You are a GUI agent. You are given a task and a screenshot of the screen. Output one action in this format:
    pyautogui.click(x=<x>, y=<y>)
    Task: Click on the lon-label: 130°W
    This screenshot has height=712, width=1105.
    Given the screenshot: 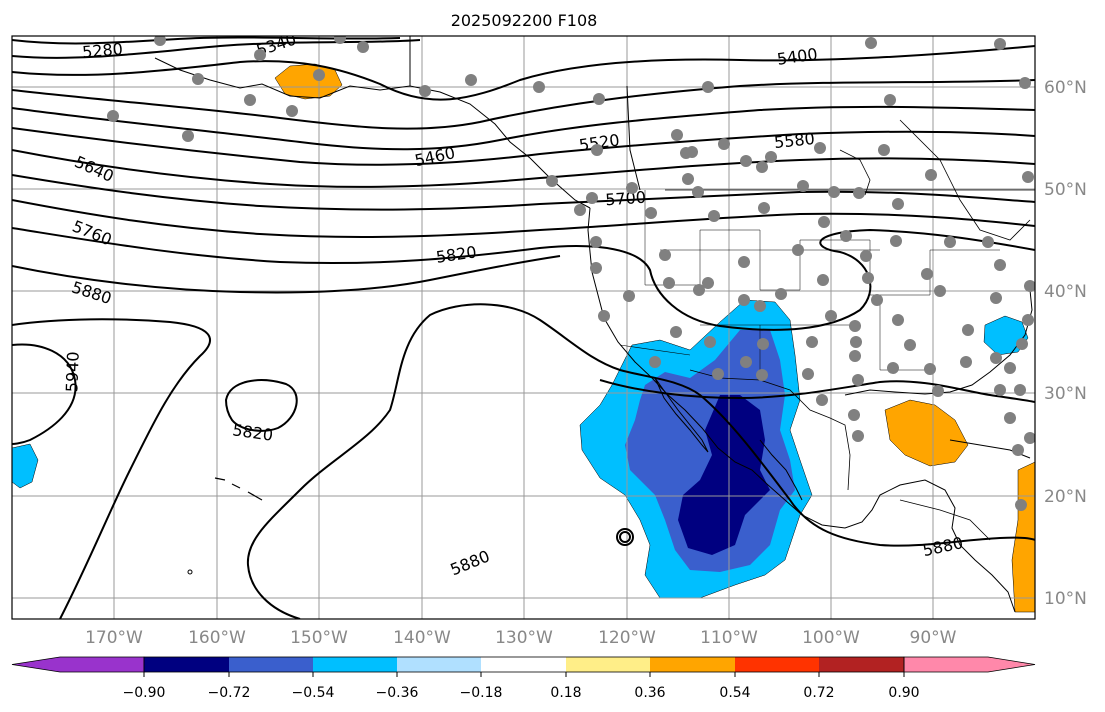 What is the action you would take?
    pyautogui.click(x=524, y=638)
    